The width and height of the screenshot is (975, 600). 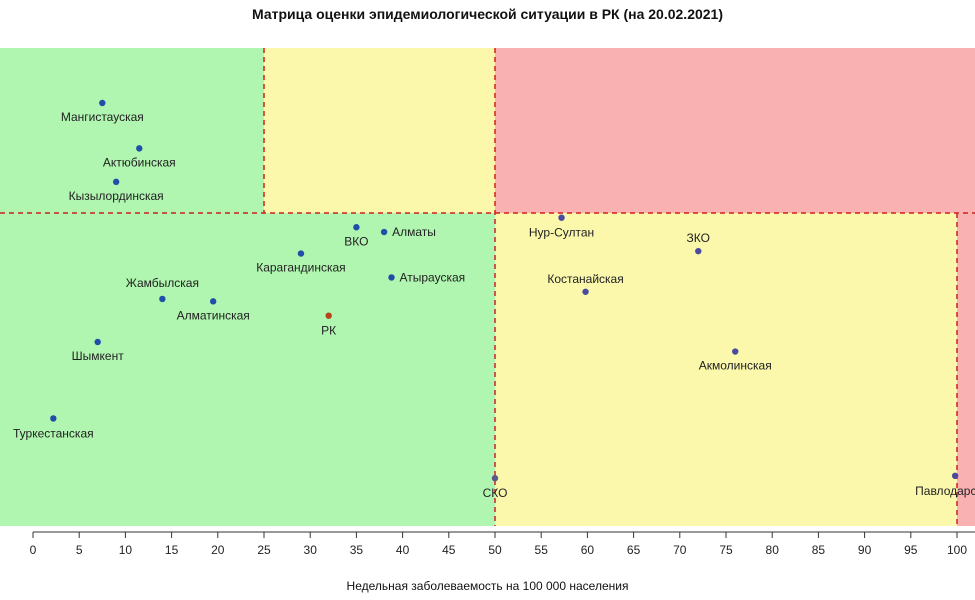 I want to click on point-label: Алматинская, so click(x=213, y=315).